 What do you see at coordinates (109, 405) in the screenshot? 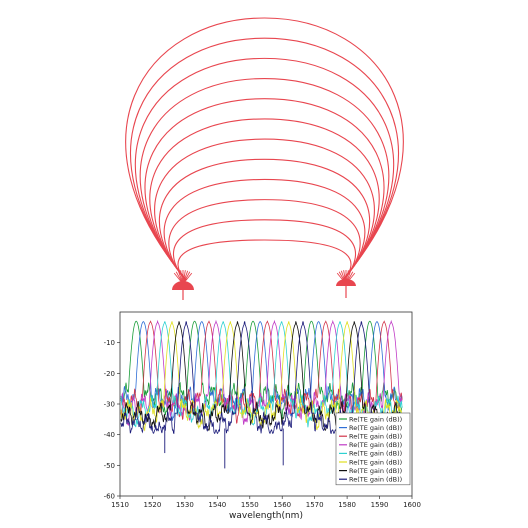
I see `y-tick-label: -30` at bounding box center [109, 405].